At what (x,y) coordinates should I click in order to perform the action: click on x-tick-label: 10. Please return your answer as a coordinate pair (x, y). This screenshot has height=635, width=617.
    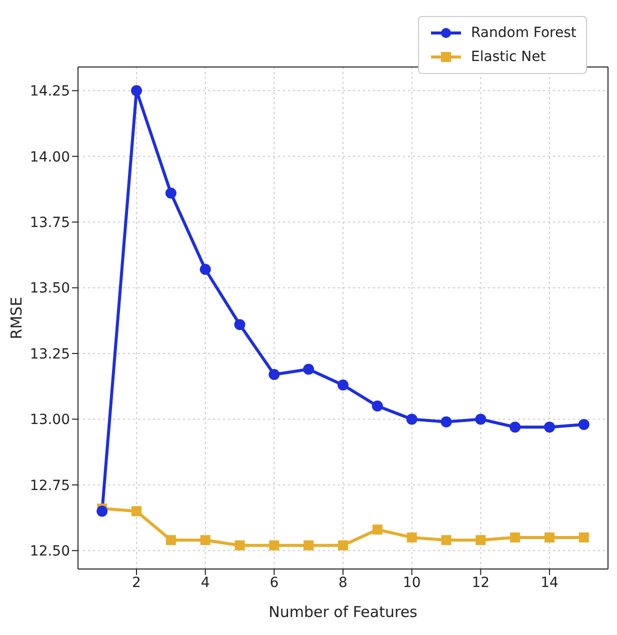
    Looking at the image, I should click on (411, 582).